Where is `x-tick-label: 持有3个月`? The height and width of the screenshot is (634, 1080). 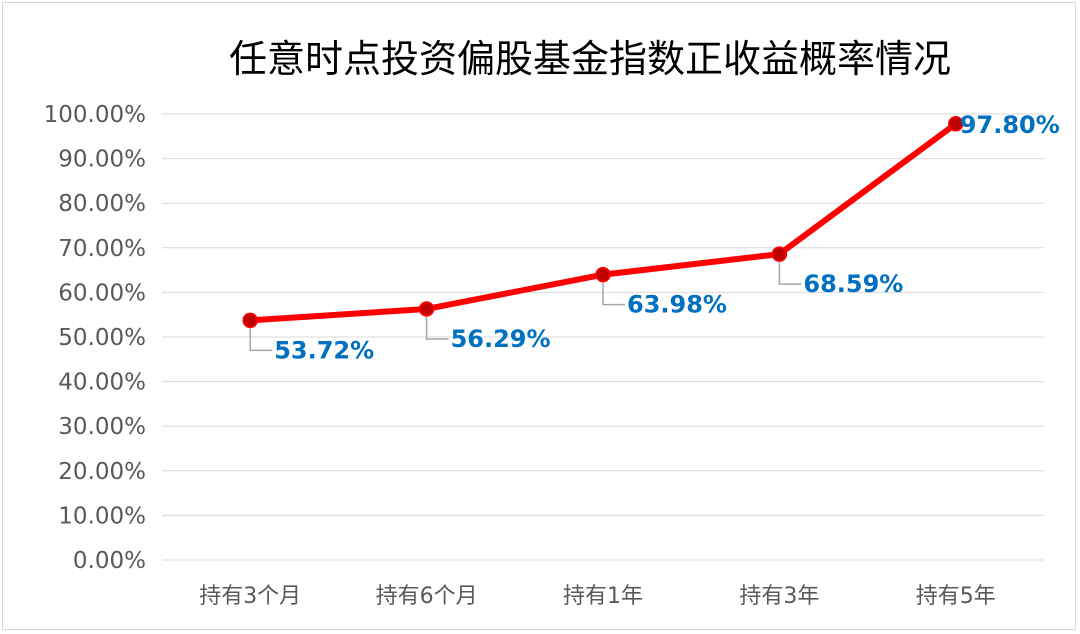 x-tick-label: 持有3个月 is located at coordinates (250, 596).